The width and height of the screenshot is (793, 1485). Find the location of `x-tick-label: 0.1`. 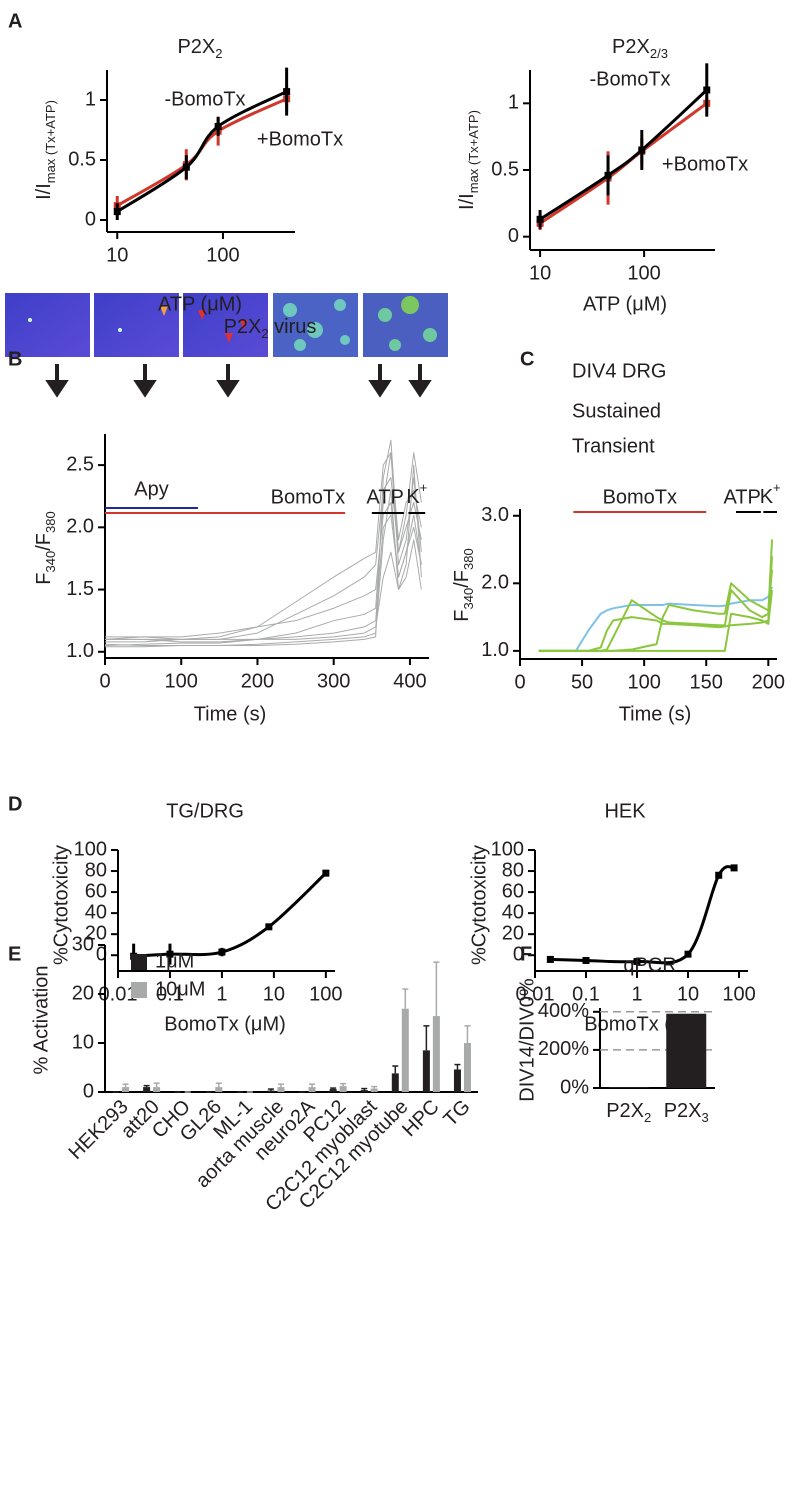

x-tick-label: 0.1 is located at coordinates (170, 994).